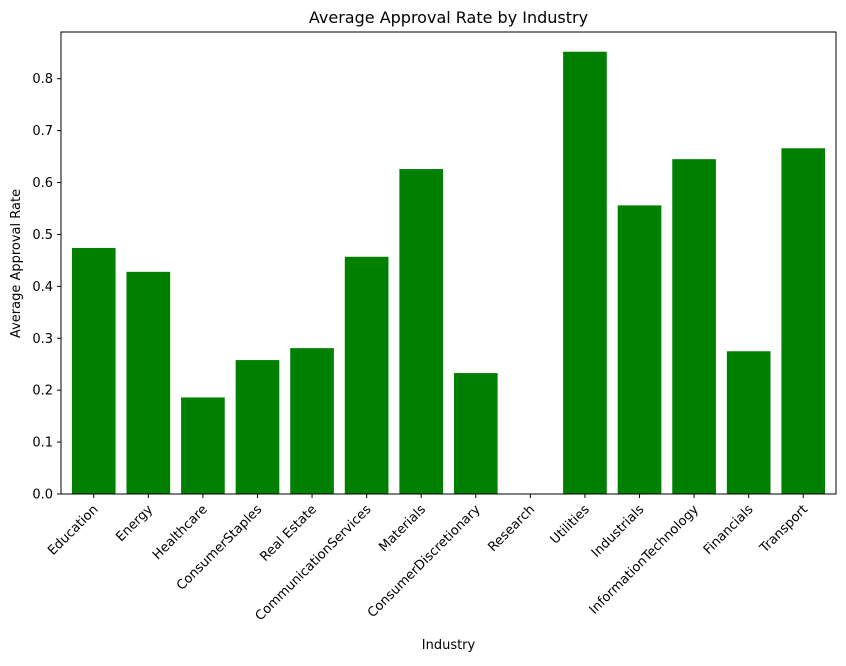 The width and height of the screenshot is (846, 666). Describe the element at coordinates (803, 321) in the screenshot. I see `bar-transport` at that location.